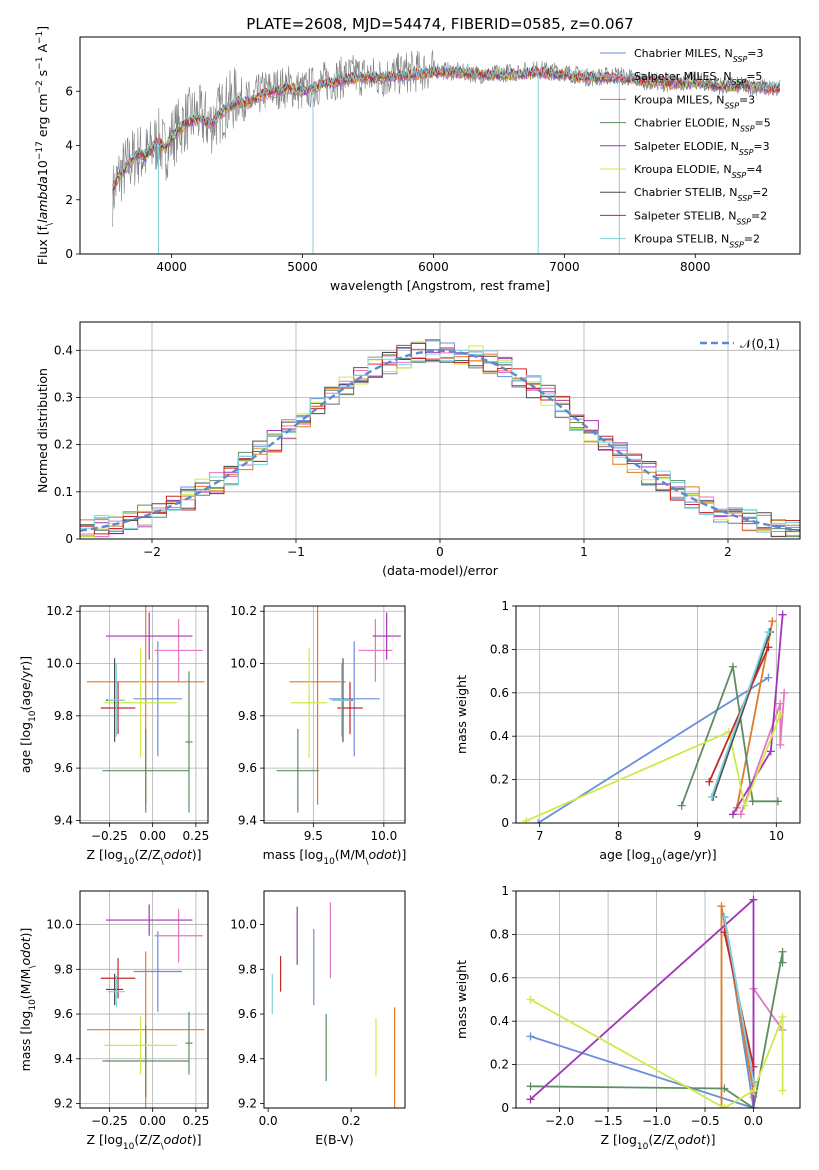 The height and width of the screenshot is (1170, 819). I want to click on legend-entry: Salpeter MILES, NSSP=5, so click(698, 78).